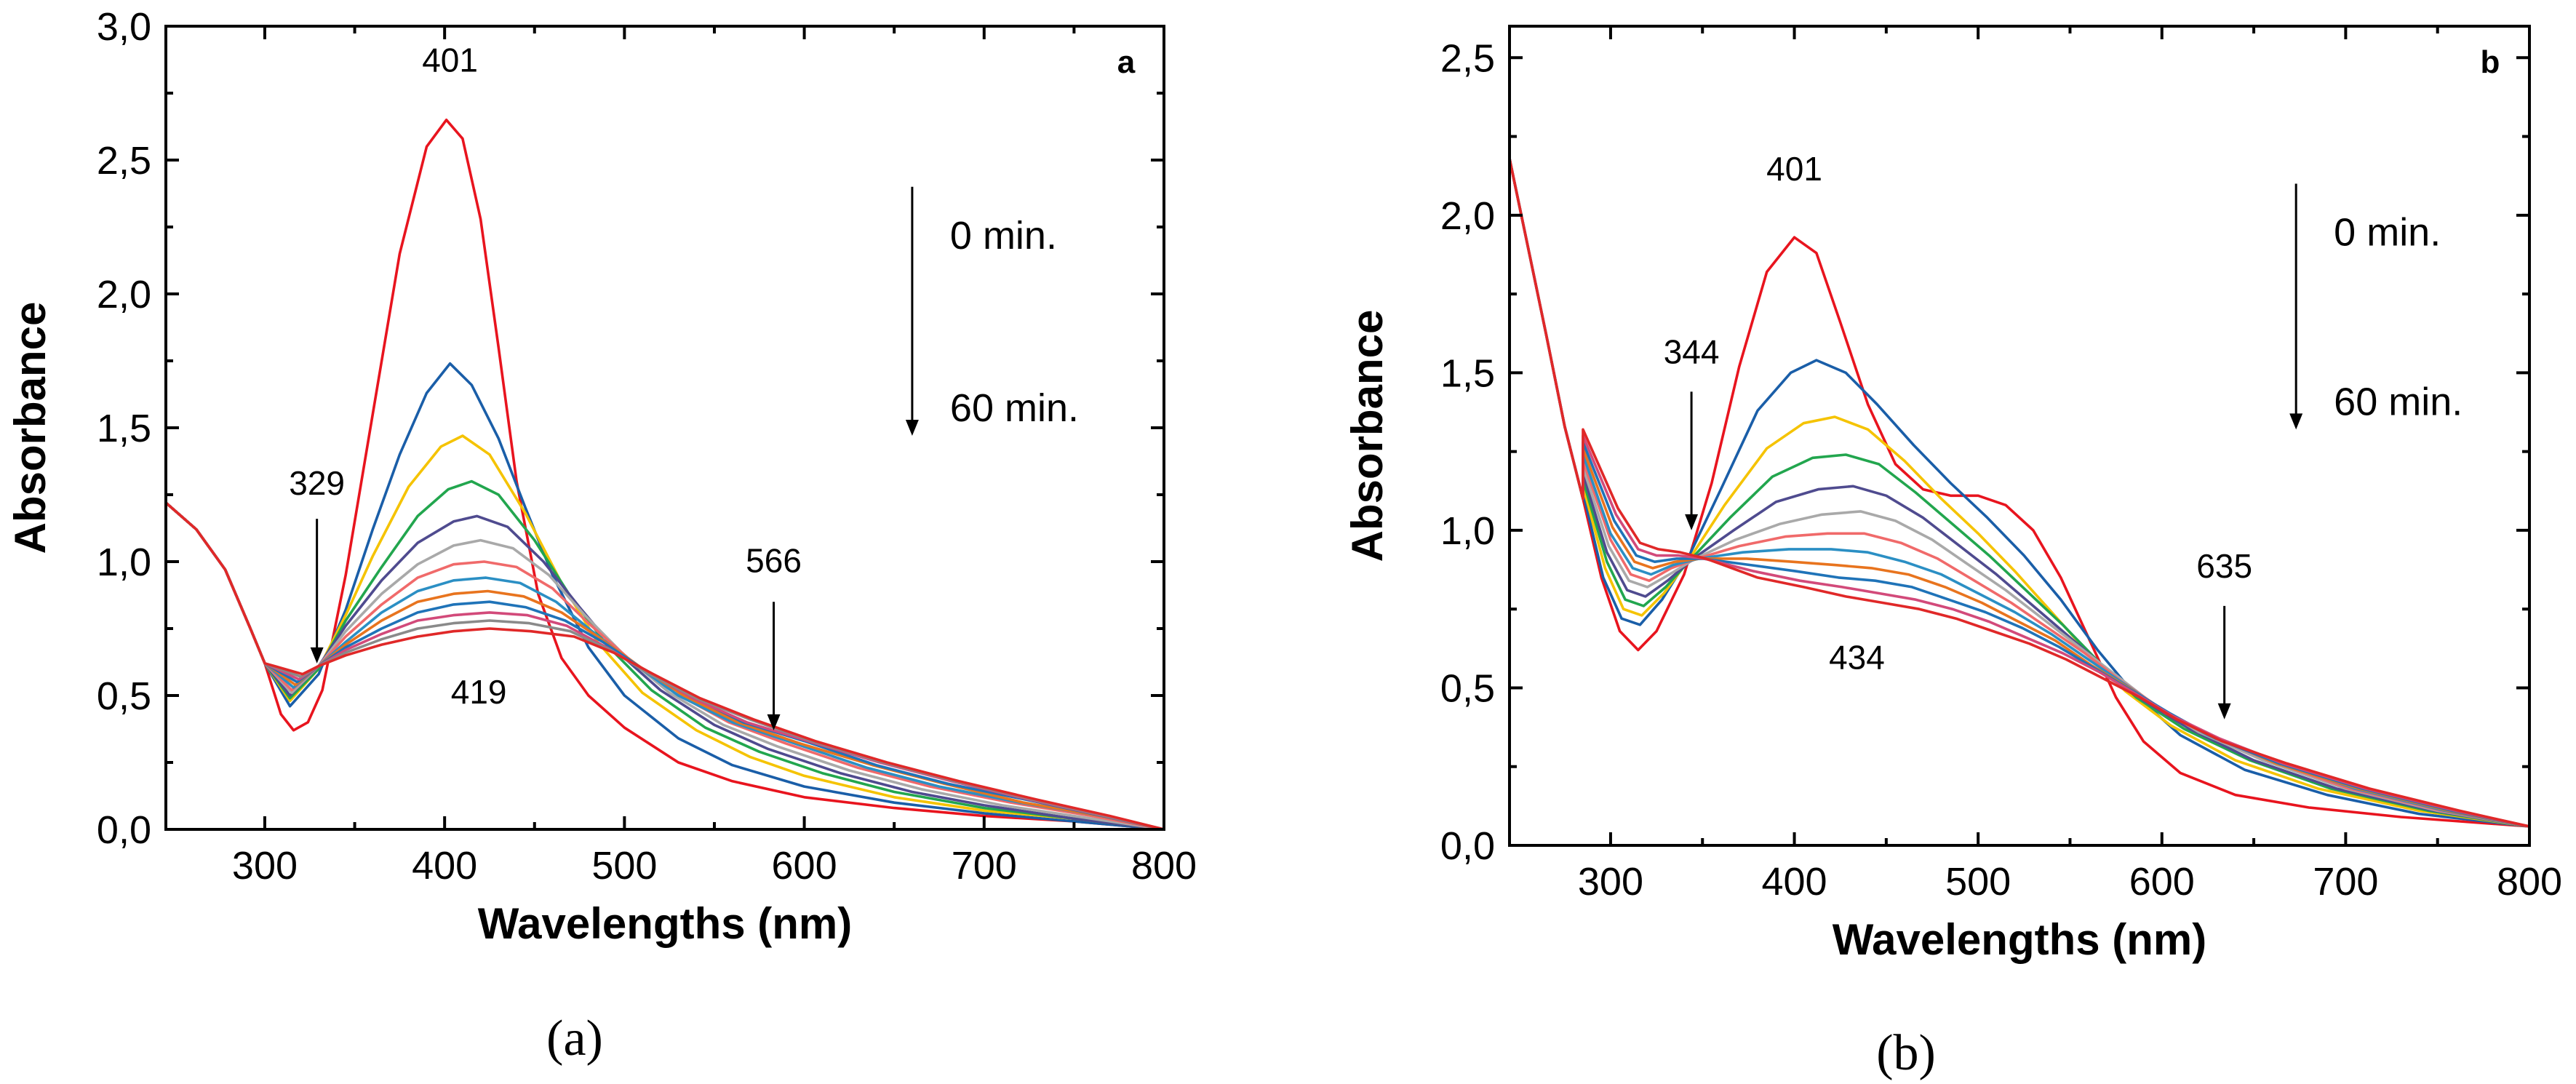 The height and width of the screenshot is (1084, 2576). I want to click on annotation-344: 344, so click(1692, 431).